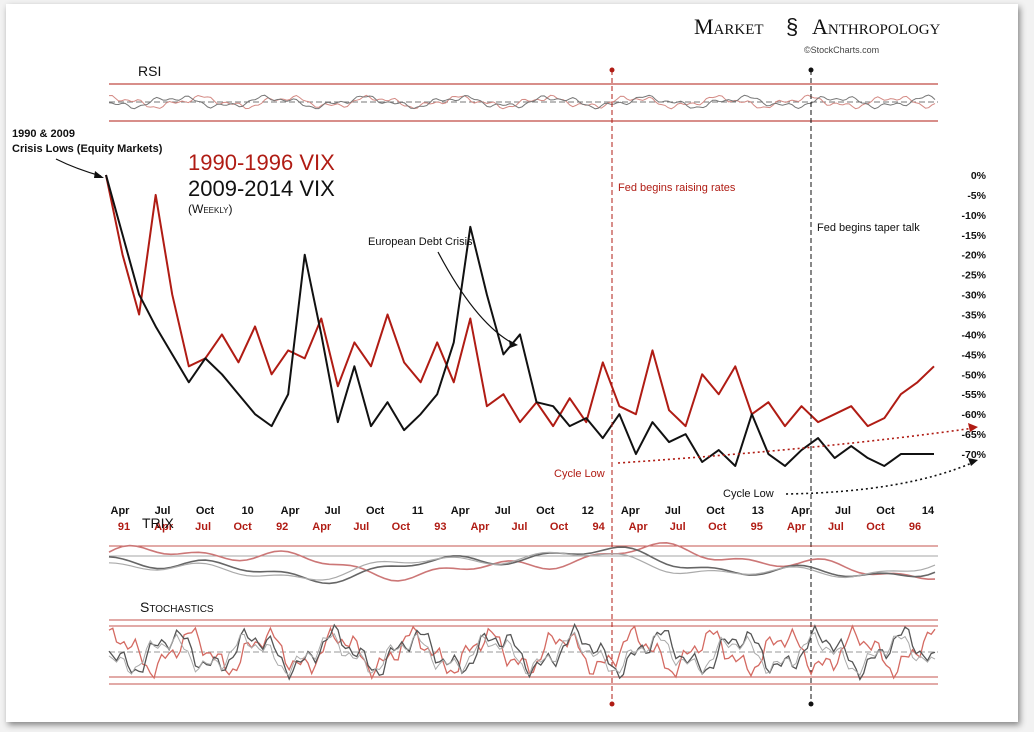  Describe the element at coordinates (78, 167) in the screenshot. I see `crisis-lows-arrow` at that location.